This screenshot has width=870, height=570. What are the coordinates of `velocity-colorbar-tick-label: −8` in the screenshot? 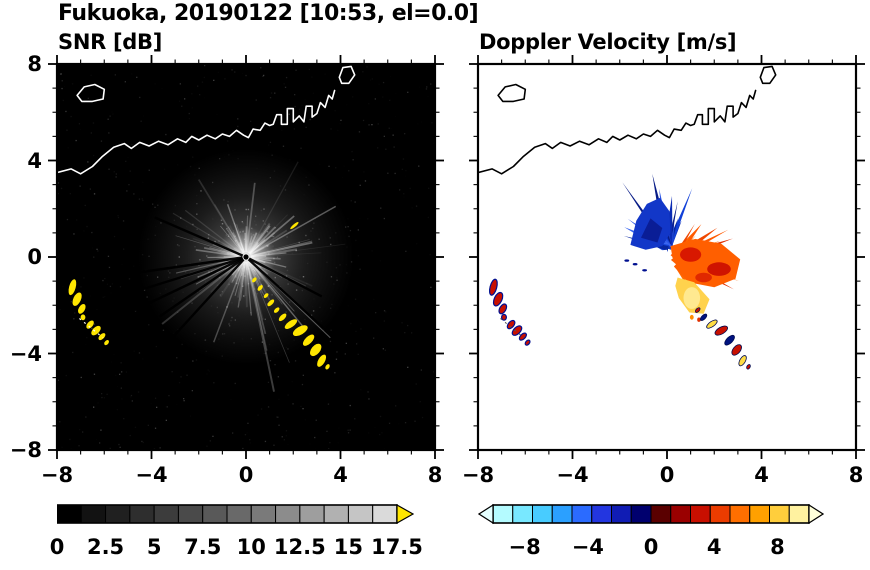 It's located at (524, 547).